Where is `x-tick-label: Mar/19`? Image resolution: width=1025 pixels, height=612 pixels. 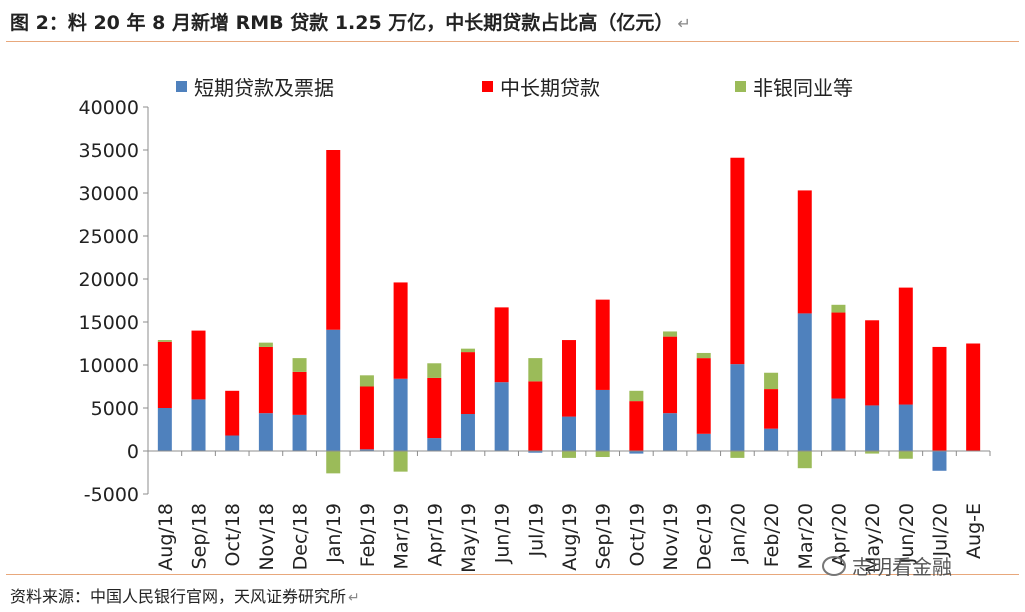
x-tick-label: Mar/19 is located at coordinates (402, 536).